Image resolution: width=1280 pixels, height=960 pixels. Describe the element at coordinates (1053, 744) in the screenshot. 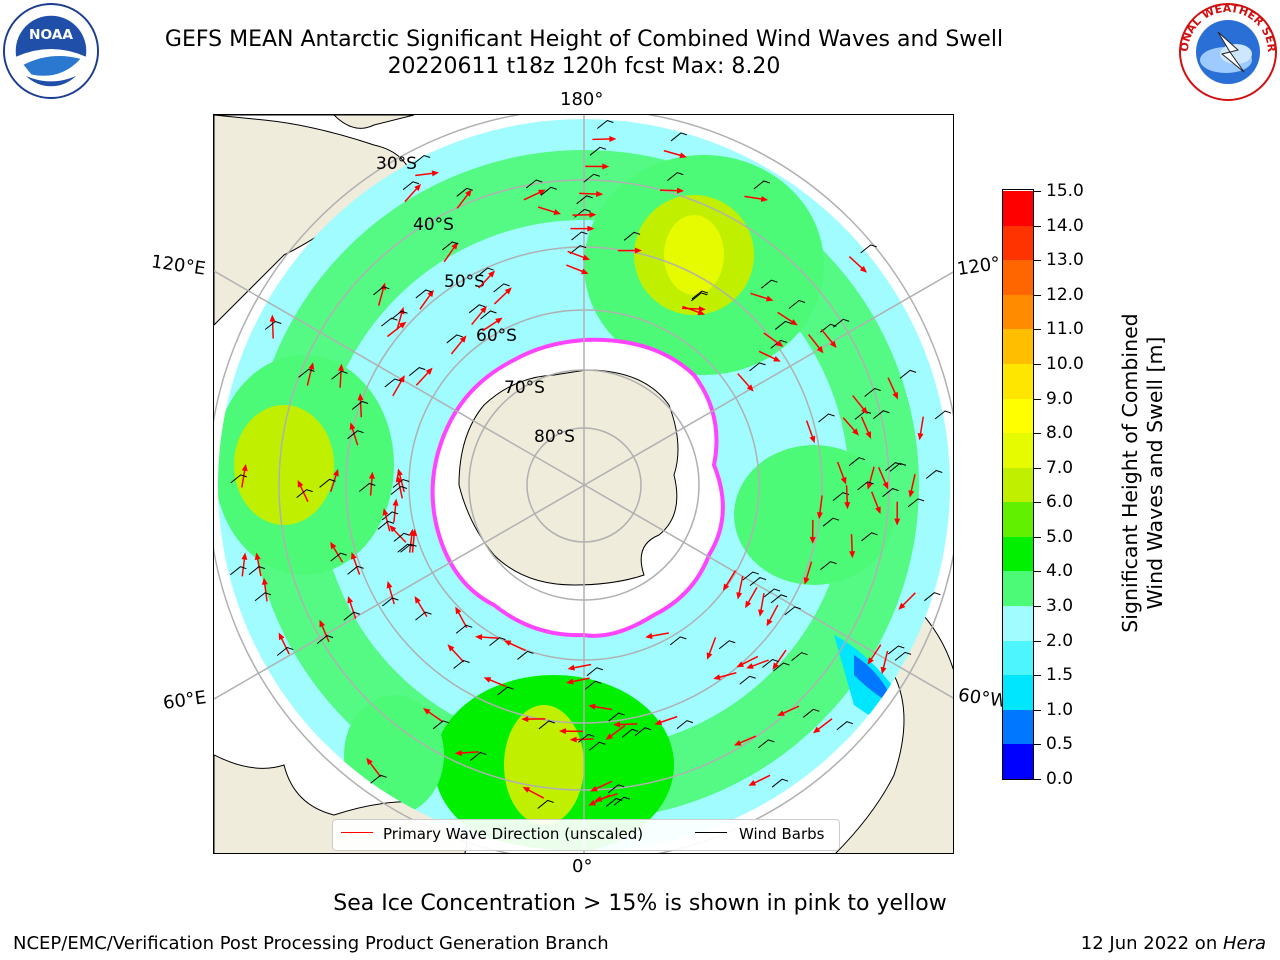

I see `colorbar-tick: 0.5` at that location.